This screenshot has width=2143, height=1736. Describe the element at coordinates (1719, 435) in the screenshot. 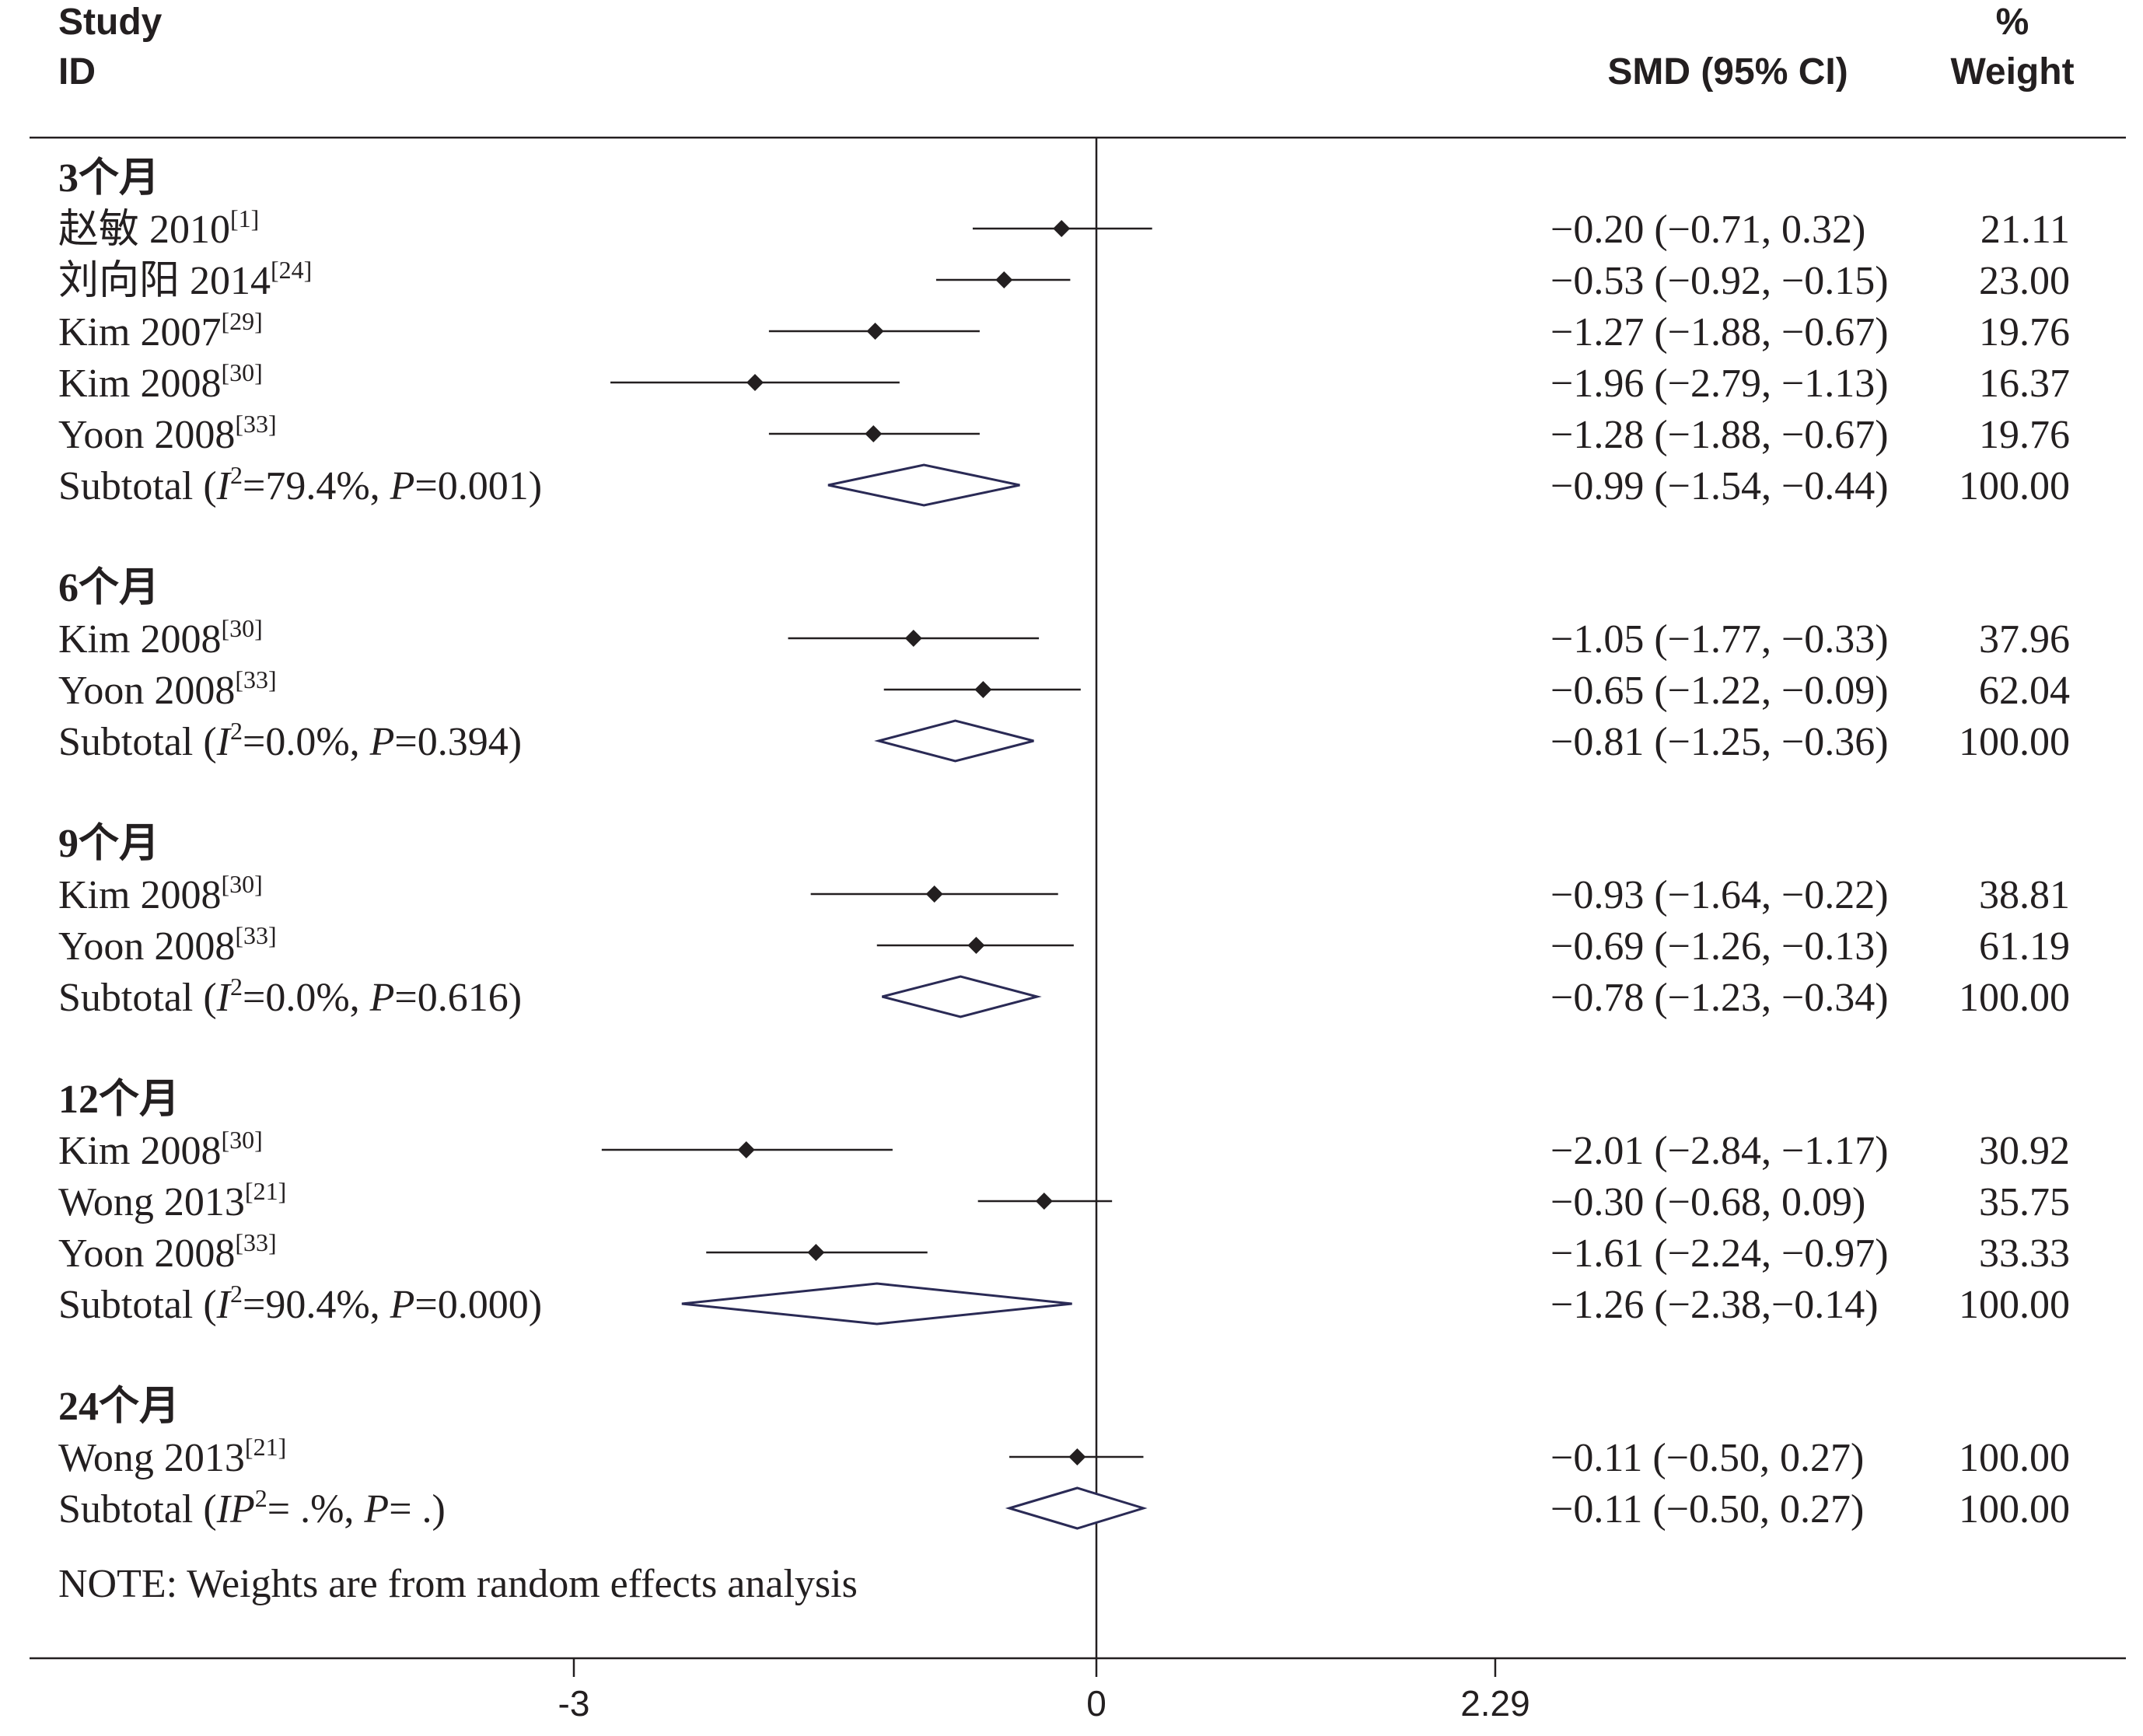

I see `smd-ci-value: −1.28 (−1.88, −0.67)` at that location.